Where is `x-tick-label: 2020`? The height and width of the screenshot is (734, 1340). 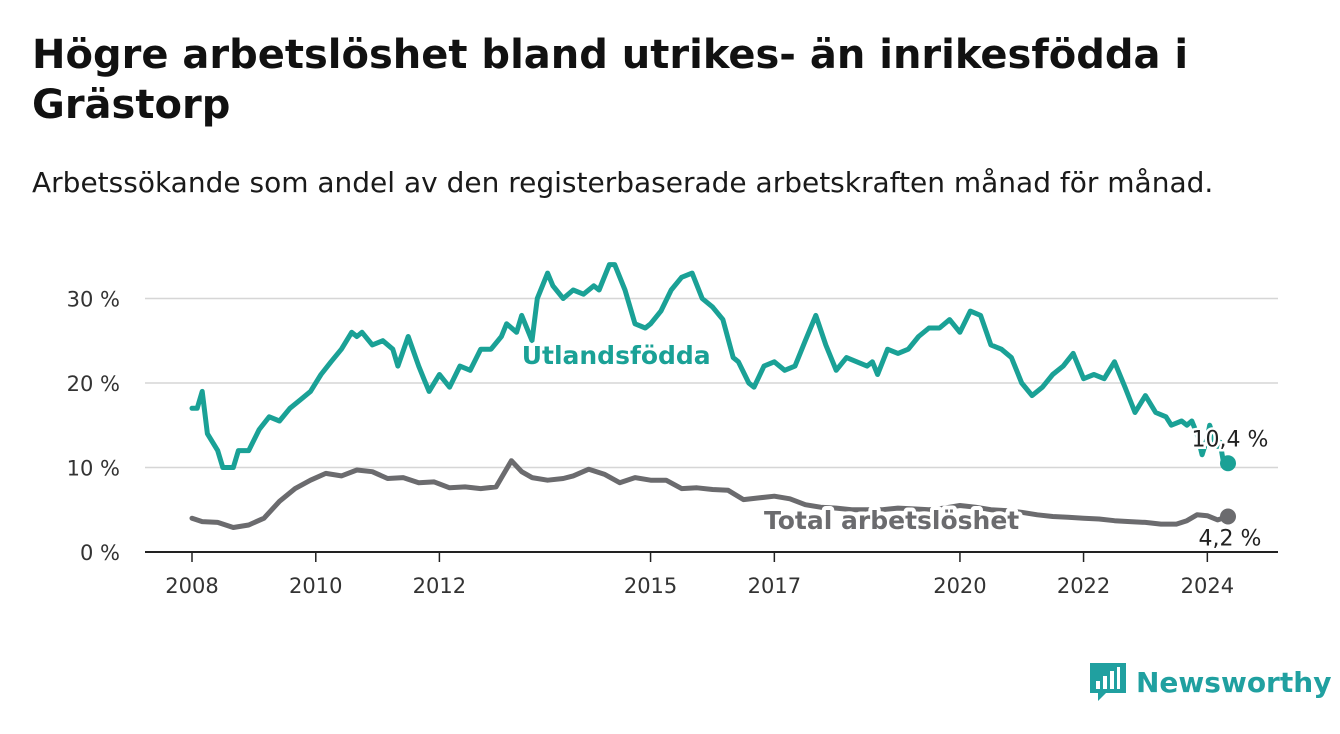 x-tick-label: 2020 is located at coordinates (959, 586).